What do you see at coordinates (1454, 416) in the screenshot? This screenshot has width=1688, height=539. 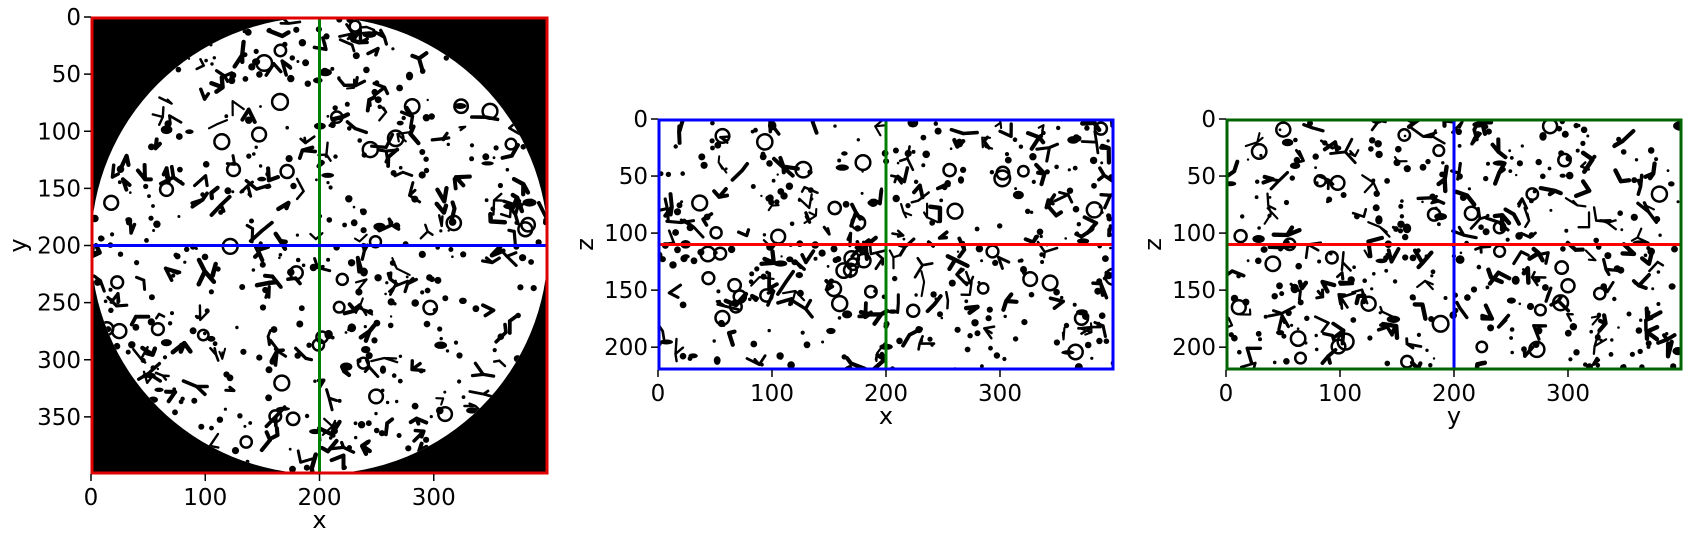 I see `x-axis-label: y` at bounding box center [1454, 416].